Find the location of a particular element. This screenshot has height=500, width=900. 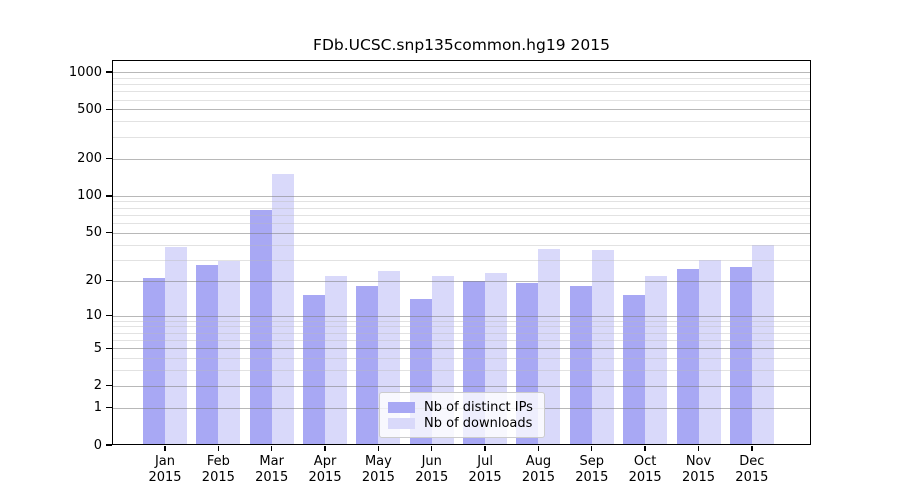

y-axis-tick-label: 500 is located at coordinates (89, 109).